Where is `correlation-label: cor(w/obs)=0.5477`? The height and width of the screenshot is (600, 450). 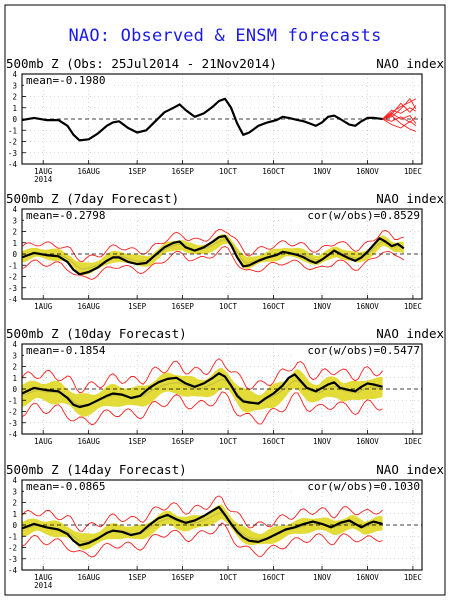 correlation-label: cor(w/obs)=0.5477 is located at coordinates (363, 350).